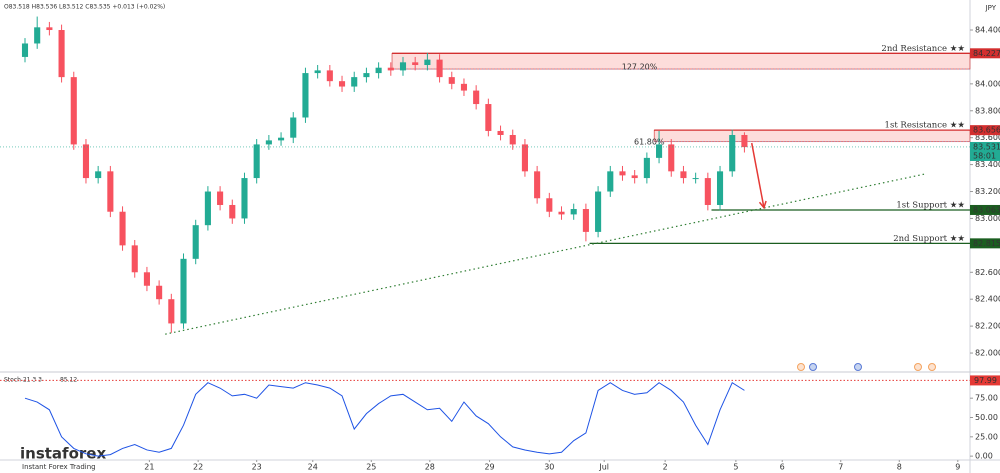 This screenshot has width=1000, height=473. I want to click on x-tick-label: 22, so click(198, 467).